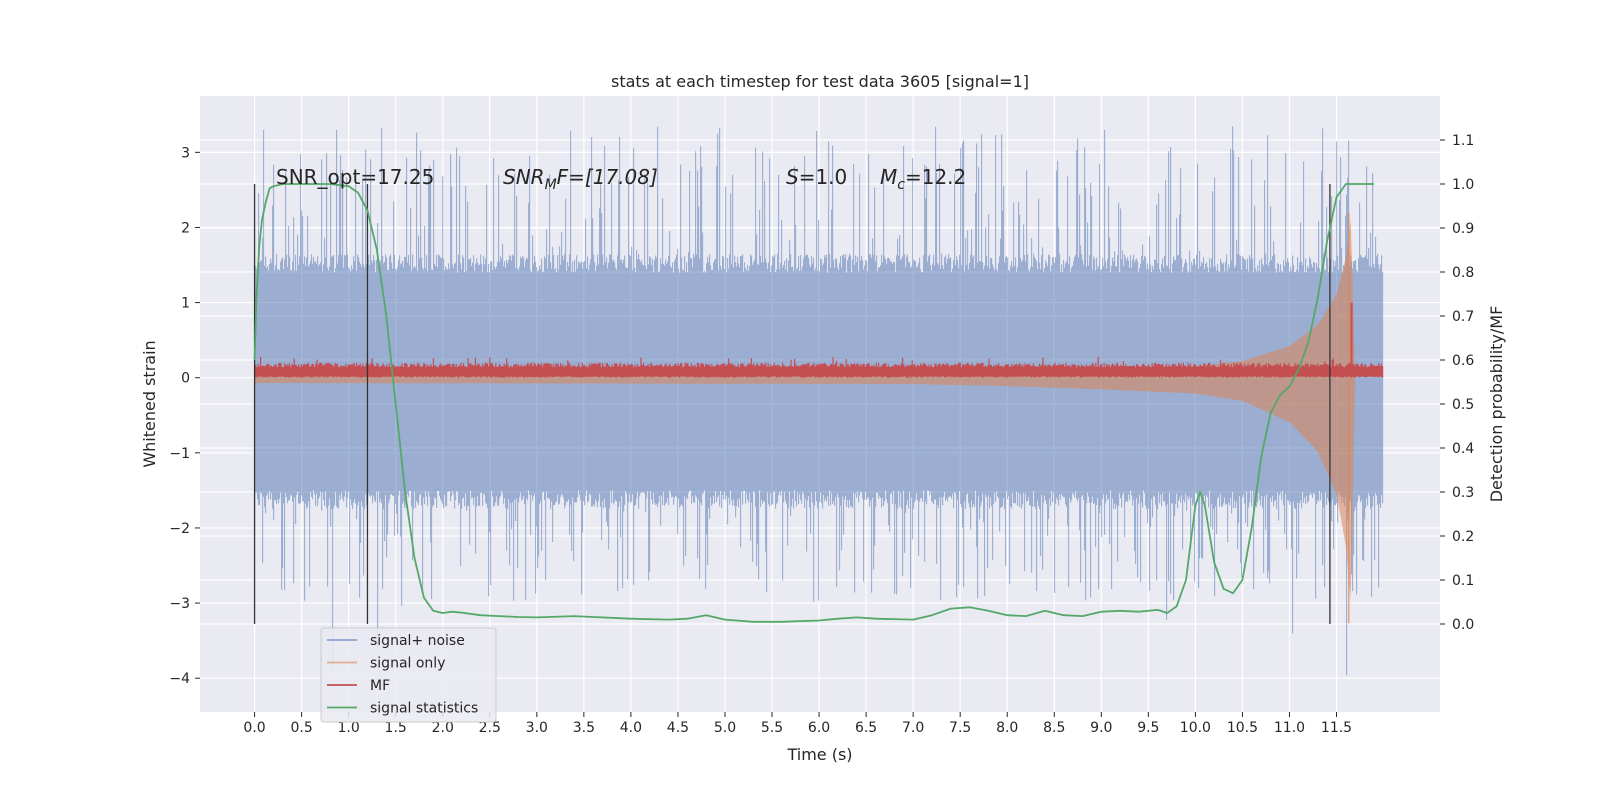 This screenshot has width=1600, height=800. I want to click on x-tick-label: 1.5, so click(396, 728).